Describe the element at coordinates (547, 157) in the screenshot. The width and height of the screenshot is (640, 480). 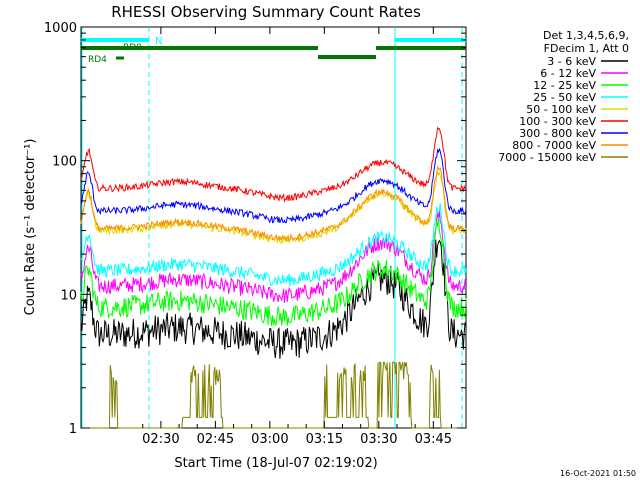
I see `legend-entry-label: 7000 - 15000 keV` at that location.